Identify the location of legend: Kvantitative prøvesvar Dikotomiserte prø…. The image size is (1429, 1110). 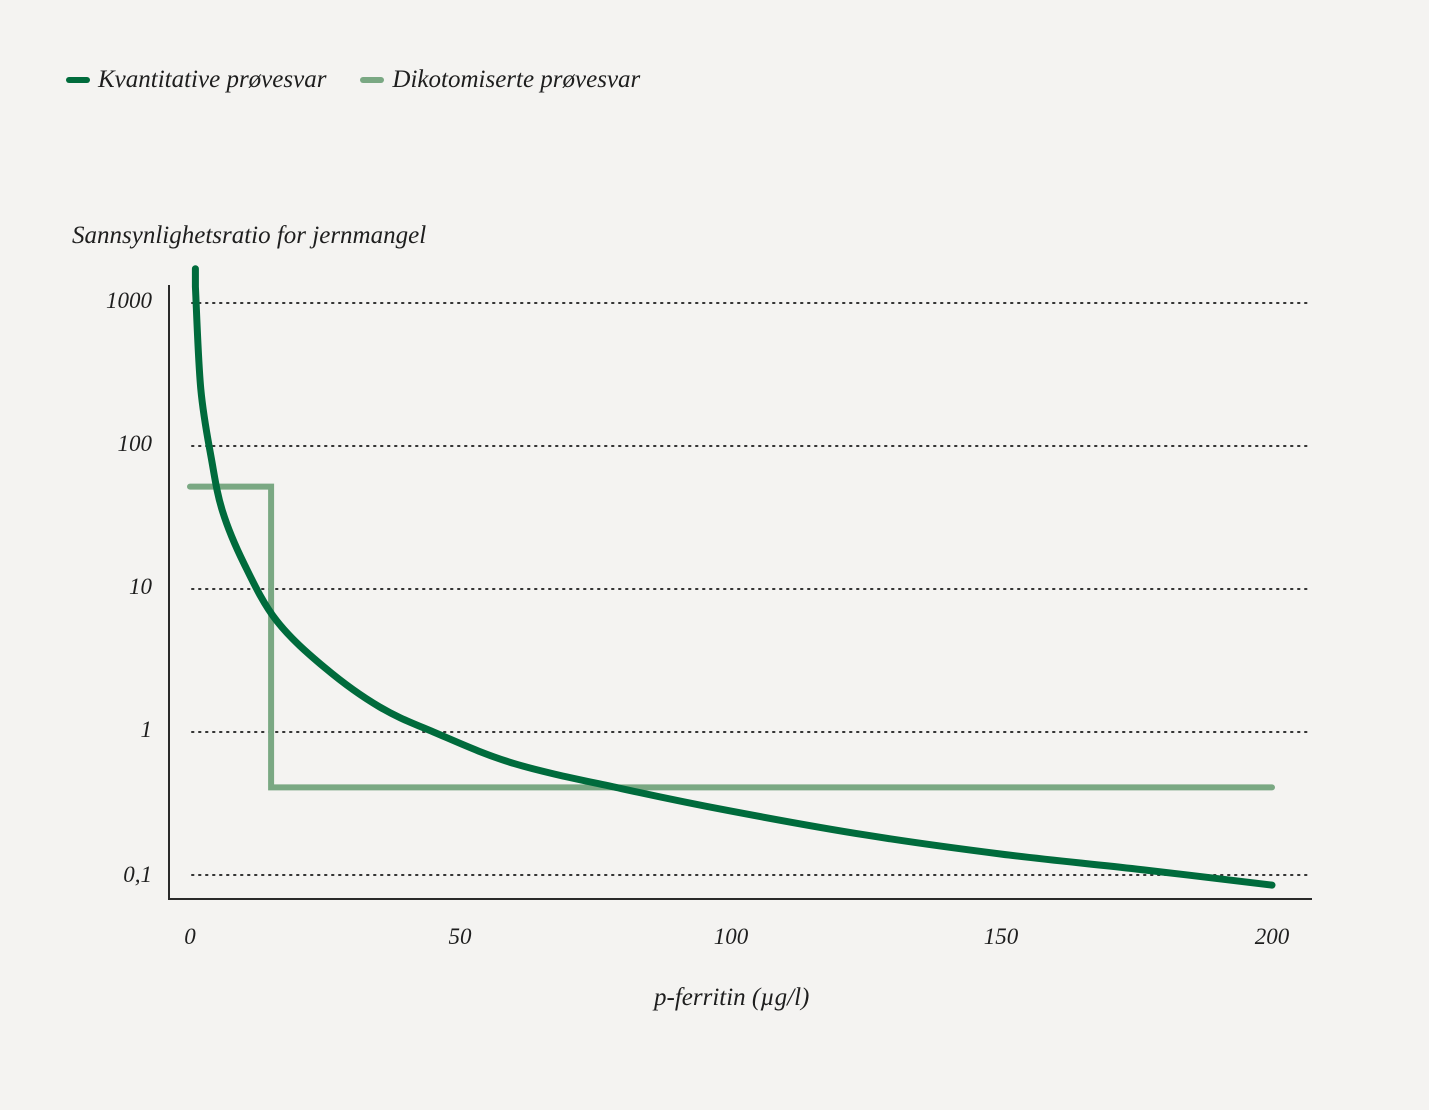
(353, 80).